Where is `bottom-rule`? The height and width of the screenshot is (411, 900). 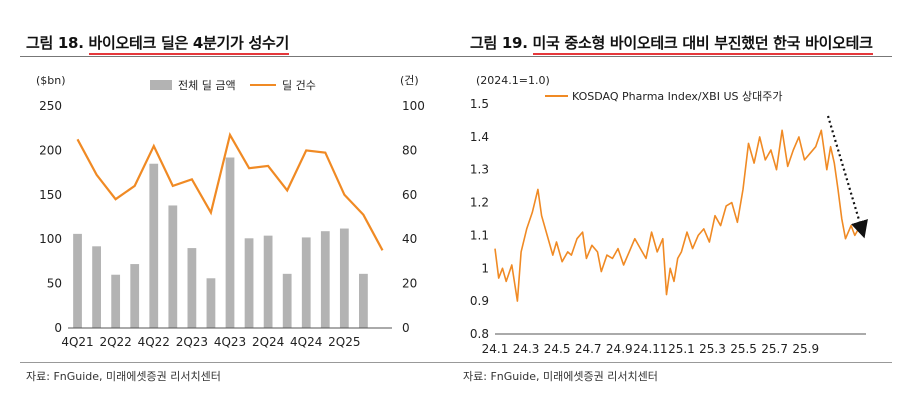
bottom-rule is located at coordinates (456, 362).